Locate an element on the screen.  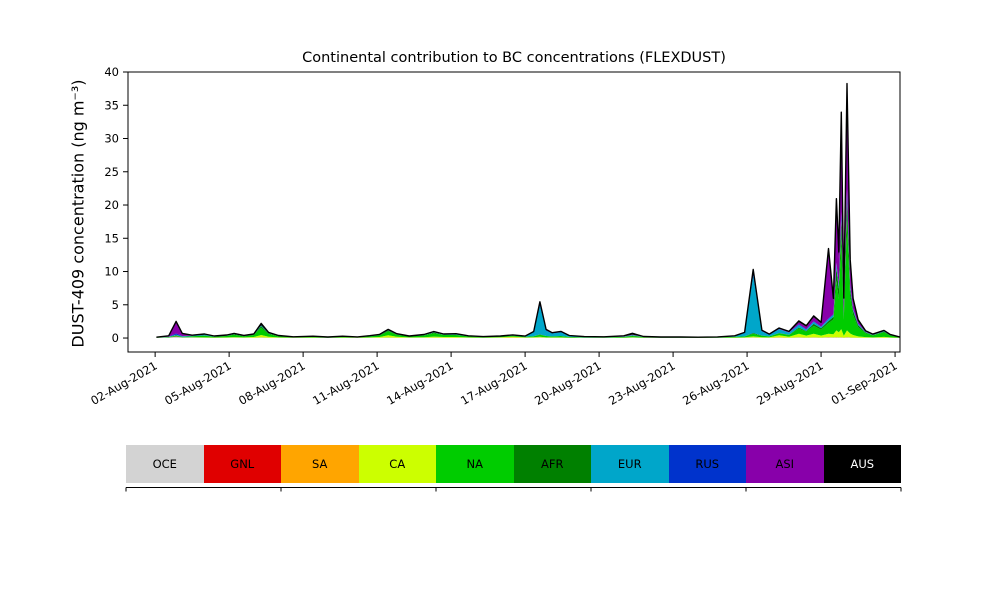
legend-label: AFR is located at coordinates (552, 464).